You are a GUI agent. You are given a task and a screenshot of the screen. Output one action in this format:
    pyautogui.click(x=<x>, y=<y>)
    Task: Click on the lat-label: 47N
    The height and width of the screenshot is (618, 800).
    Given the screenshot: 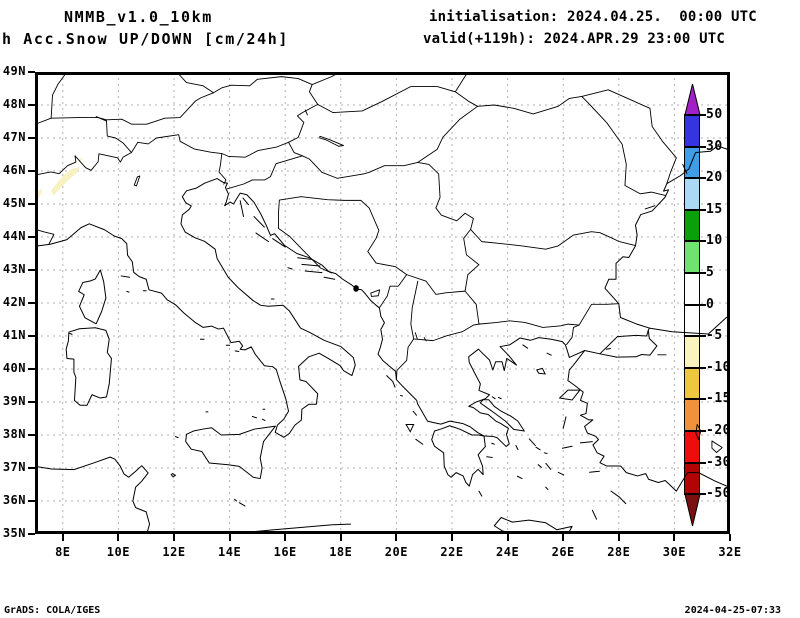 What is the action you would take?
    pyautogui.click(x=14, y=137)
    